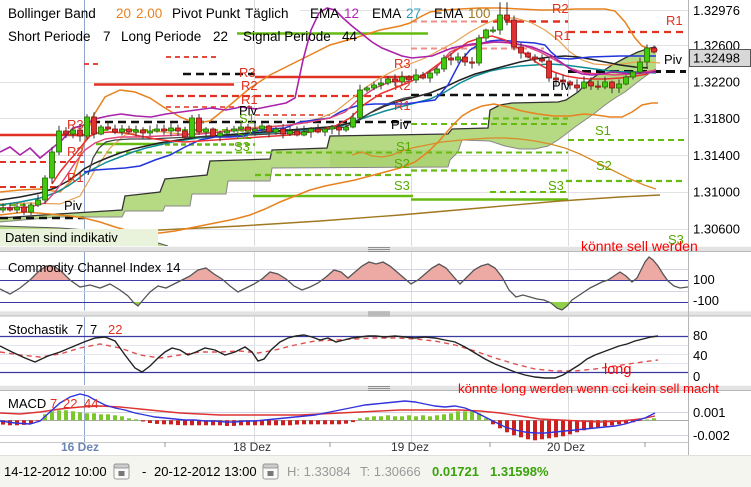 The width and height of the screenshot is (751, 487). What do you see at coordinates (706, 300) in the screenshot?
I see `svg-text: -100` at bounding box center [706, 300].